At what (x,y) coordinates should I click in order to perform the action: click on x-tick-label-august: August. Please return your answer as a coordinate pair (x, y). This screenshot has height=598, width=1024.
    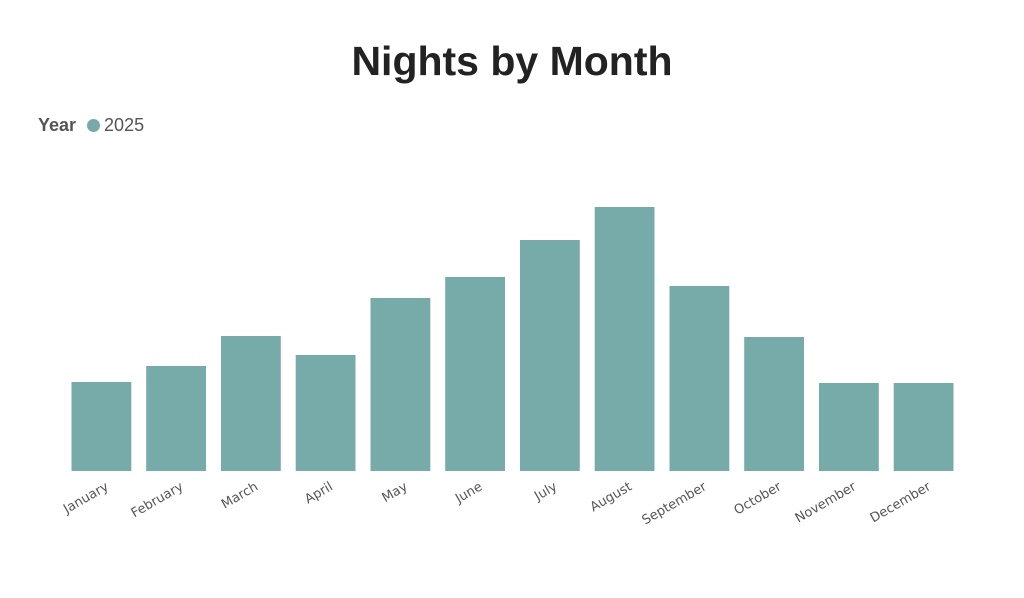
    Looking at the image, I should click on (611, 497).